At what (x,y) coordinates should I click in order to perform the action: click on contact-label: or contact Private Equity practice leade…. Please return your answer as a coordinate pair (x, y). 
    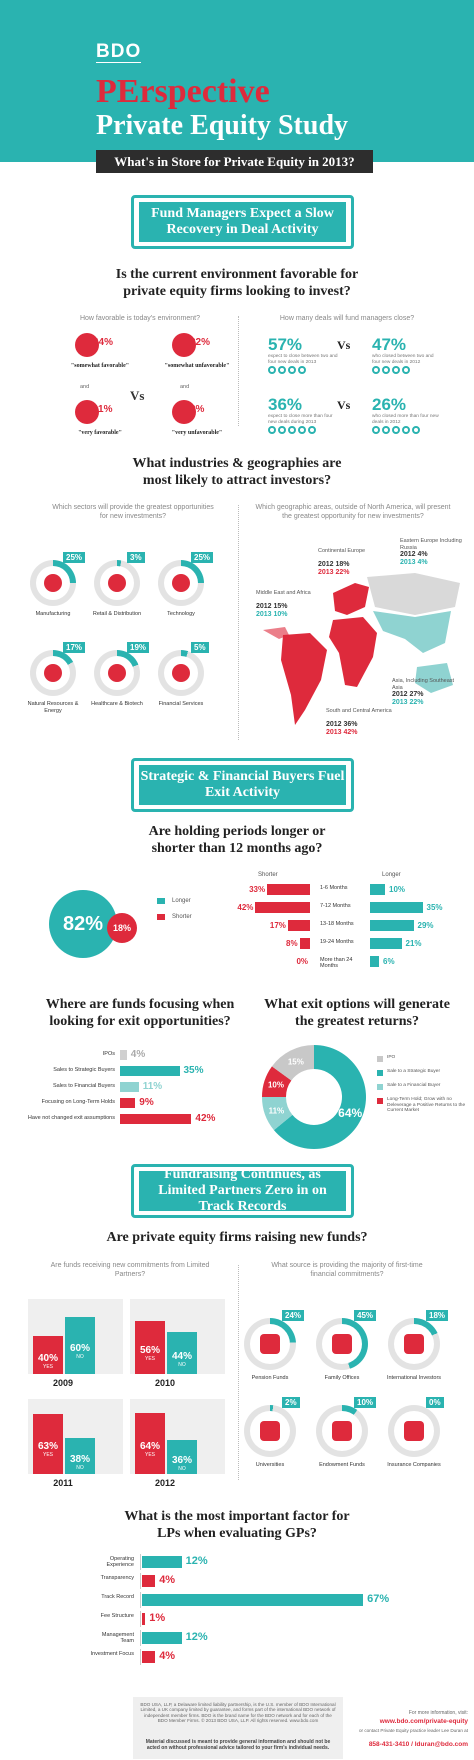
    Looking at the image, I should click on (413, 1730).